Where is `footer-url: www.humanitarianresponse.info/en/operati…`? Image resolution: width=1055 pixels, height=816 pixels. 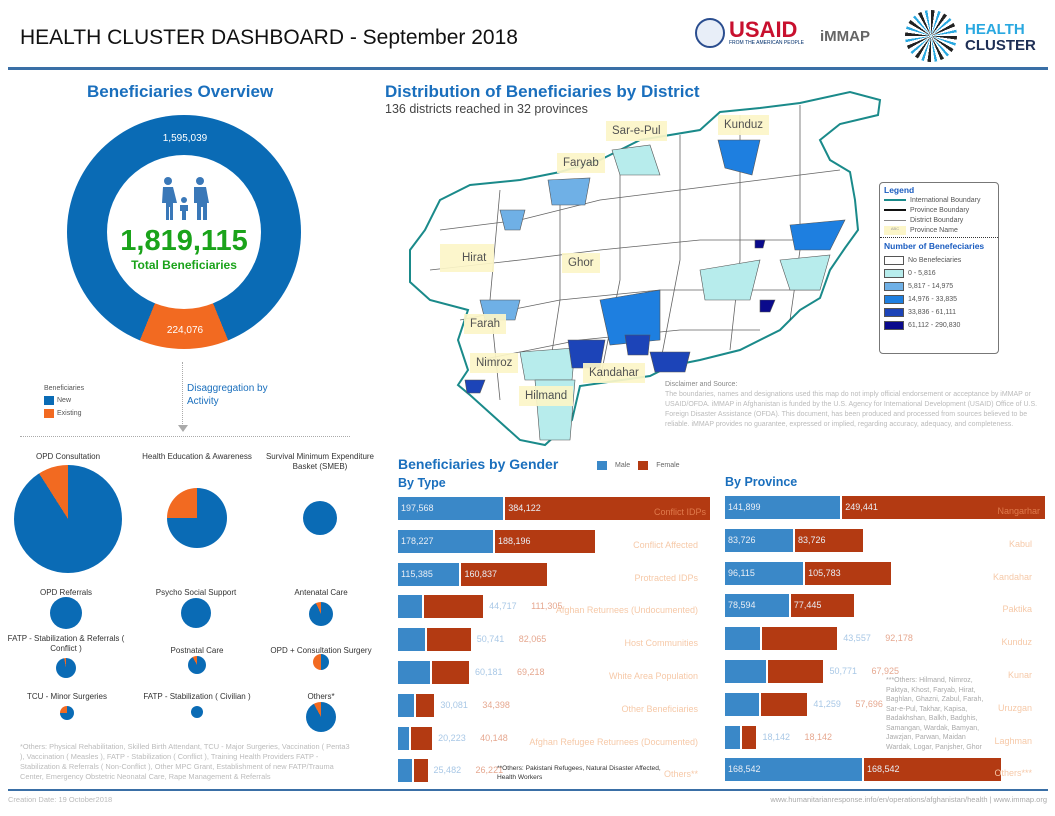
footer-url: www.humanitarianresponse.info/en/operati… is located at coordinates (908, 799).